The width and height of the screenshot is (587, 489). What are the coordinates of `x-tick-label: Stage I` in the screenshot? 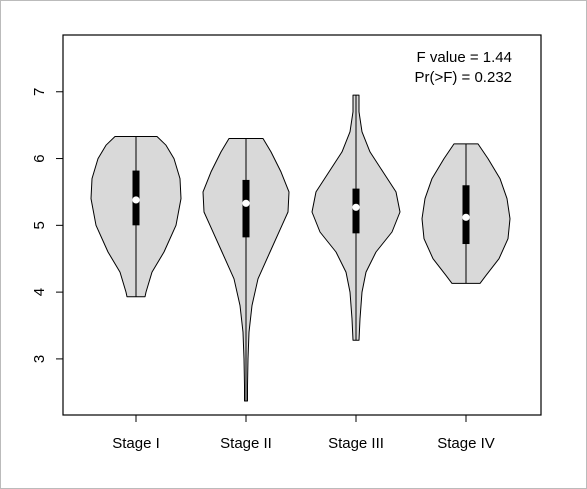 It's located at (136, 443).